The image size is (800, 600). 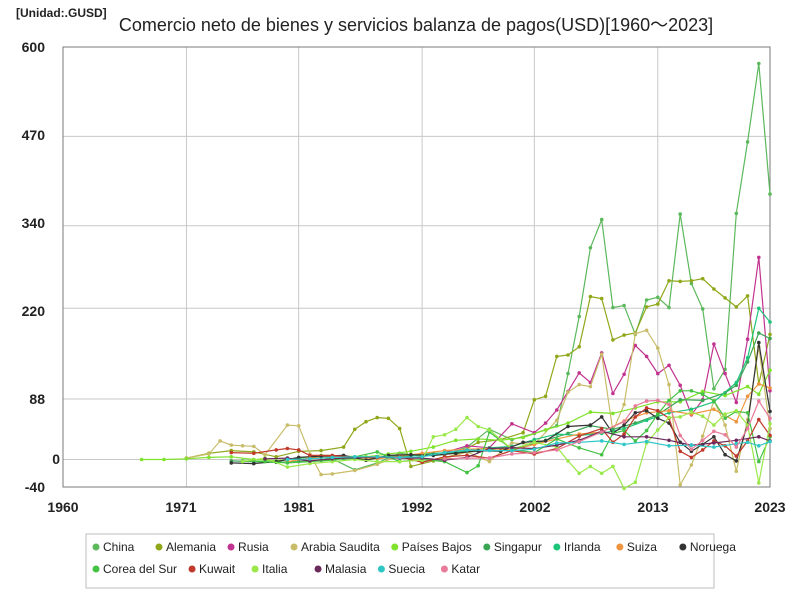 What do you see at coordinates (61, 13) in the screenshot?
I see `unit-label: [Unidad:.GUSD]` at bounding box center [61, 13].